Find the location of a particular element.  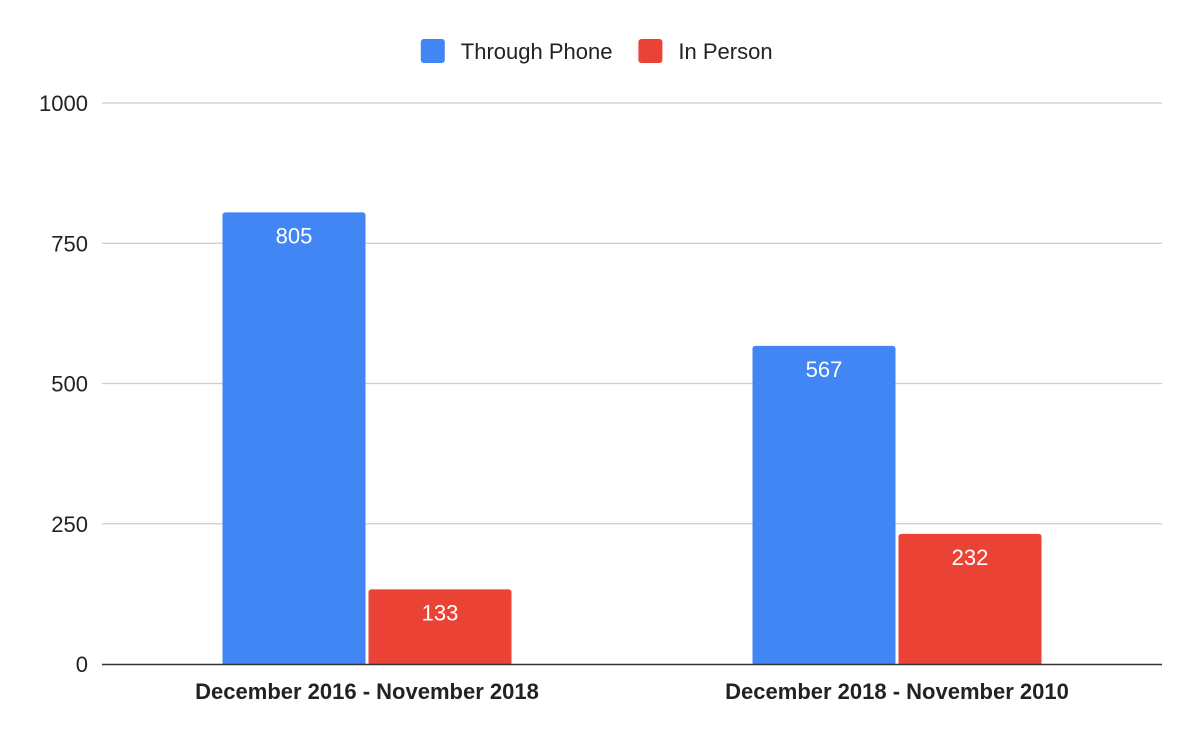

x-category-label: December 2016 - November 2018 is located at coordinates (367, 691).